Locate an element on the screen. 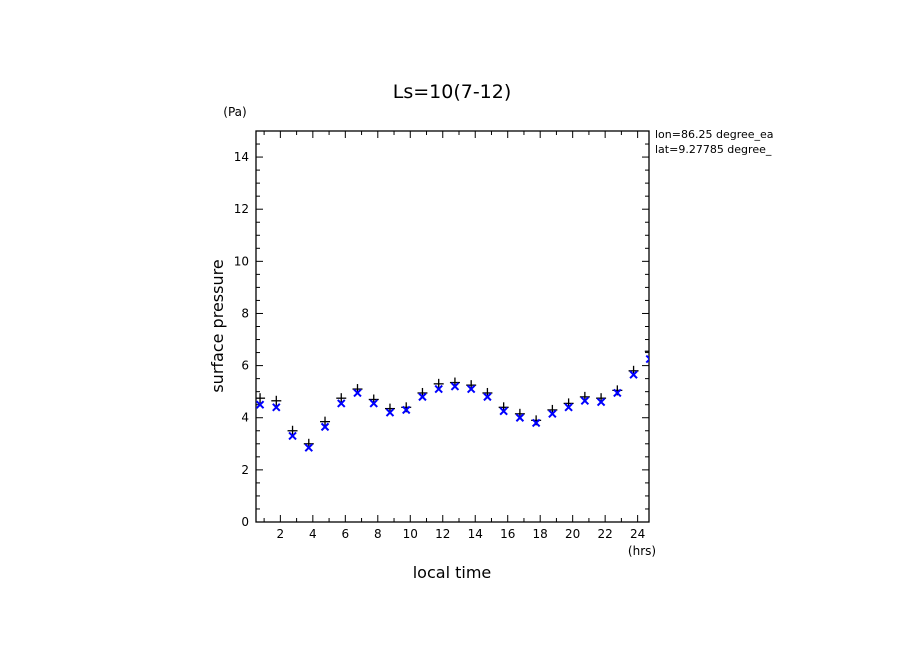 The height and width of the screenshot is (654, 904). x-tick-label: 20 is located at coordinates (572, 534).